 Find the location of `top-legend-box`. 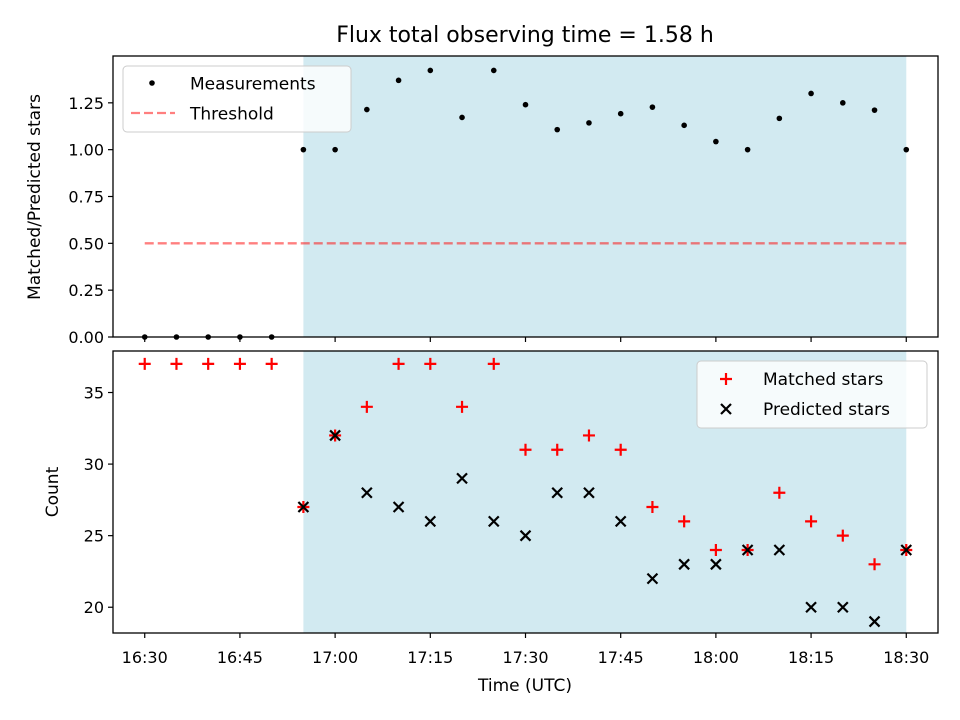

top-legend-box is located at coordinates (237, 99).